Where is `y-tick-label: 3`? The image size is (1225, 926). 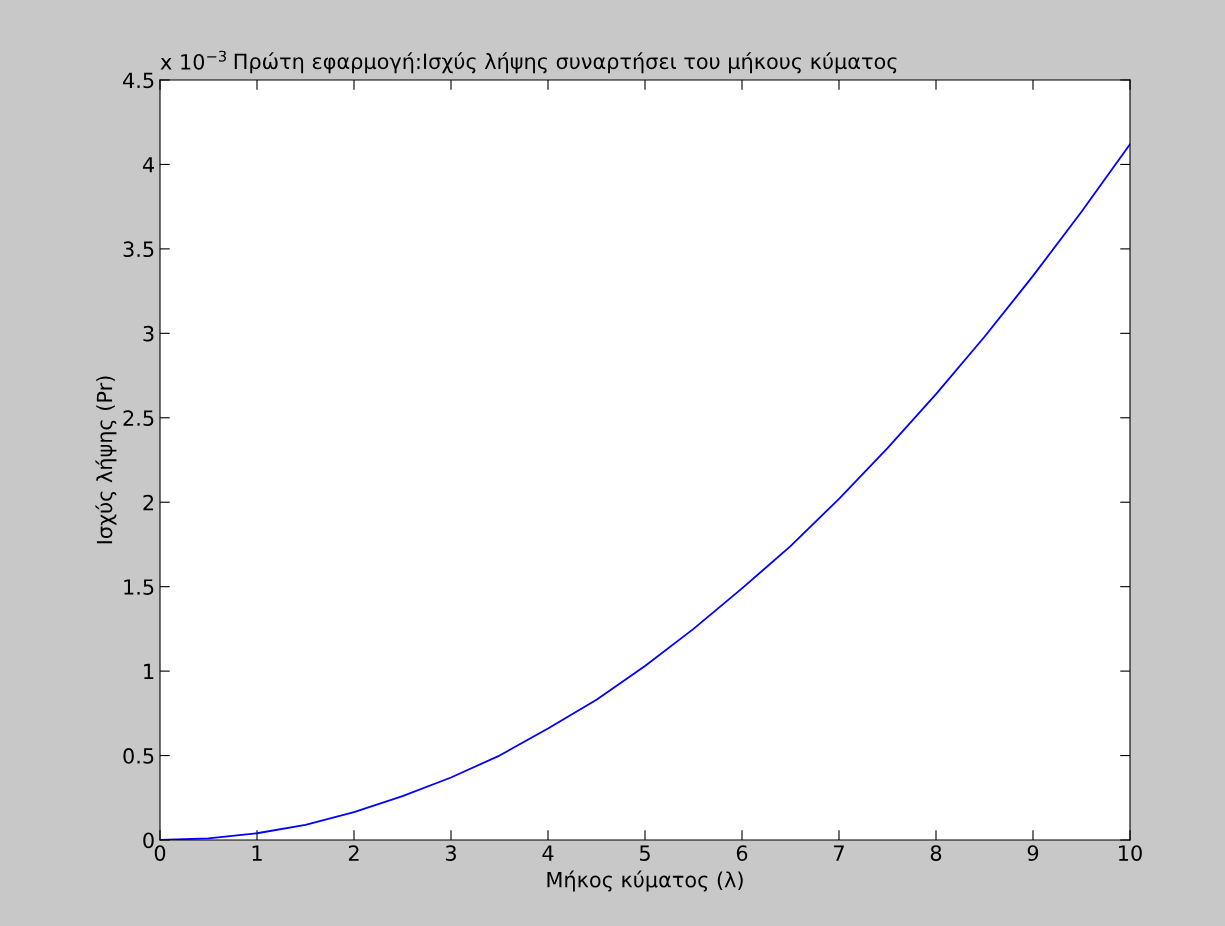 y-tick-label: 3 is located at coordinates (148, 333).